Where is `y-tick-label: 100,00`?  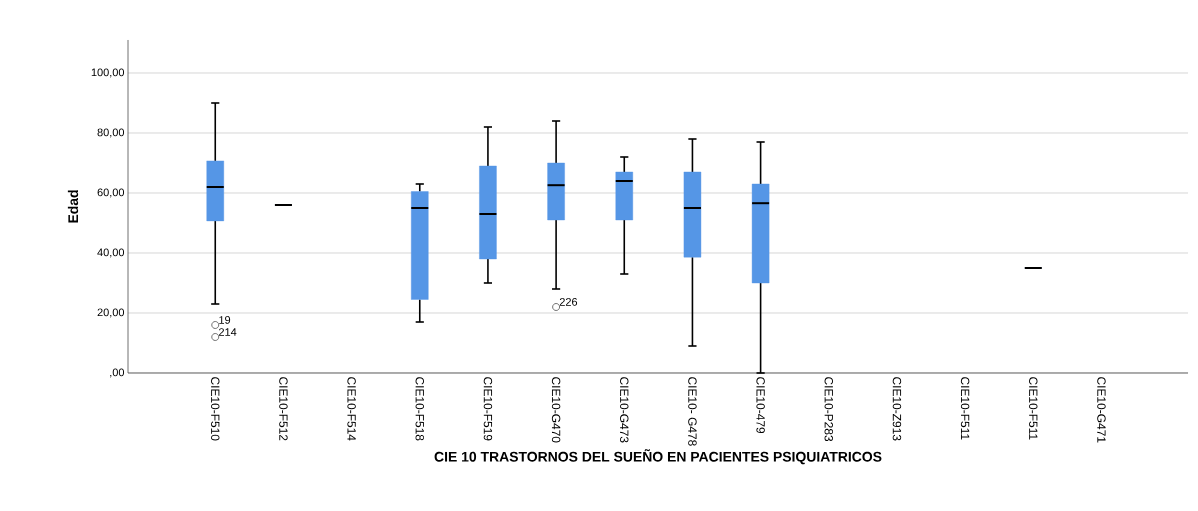
y-tick-label: 100,00 is located at coordinates (108, 73).